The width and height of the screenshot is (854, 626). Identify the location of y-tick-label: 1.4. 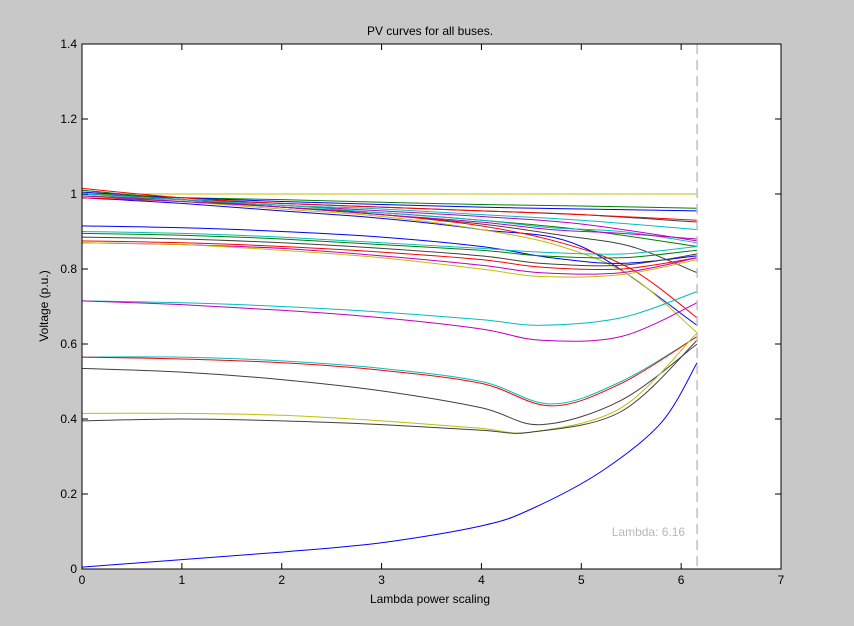
(68, 44).